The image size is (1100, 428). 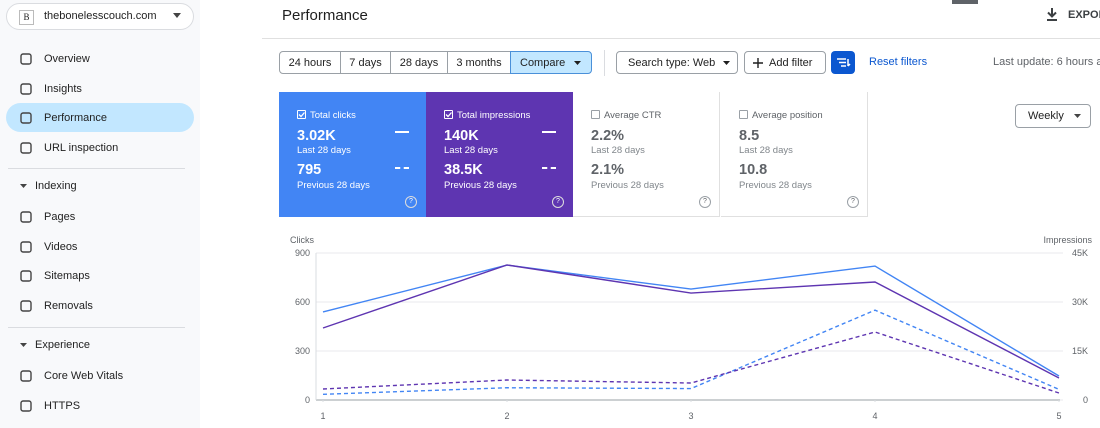 What do you see at coordinates (1080, 302) in the screenshot?
I see `y2-tick-label: 30K` at bounding box center [1080, 302].